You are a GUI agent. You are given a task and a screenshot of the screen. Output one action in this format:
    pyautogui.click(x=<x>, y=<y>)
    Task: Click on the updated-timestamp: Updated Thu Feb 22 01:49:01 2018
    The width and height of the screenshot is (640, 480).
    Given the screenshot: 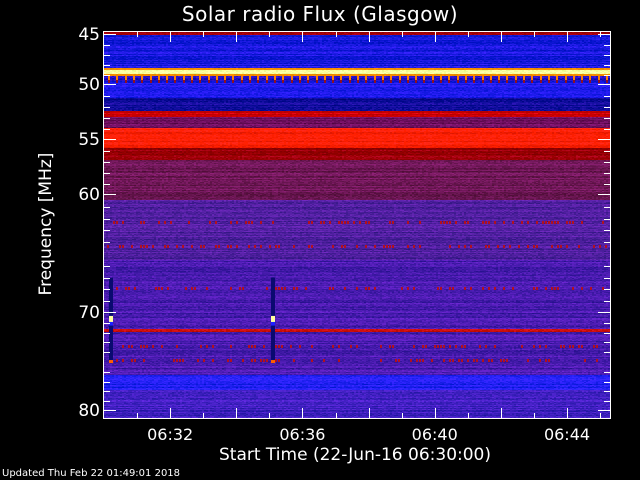 What is the action you would take?
    pyautogui.click(x=91, y=473)
    